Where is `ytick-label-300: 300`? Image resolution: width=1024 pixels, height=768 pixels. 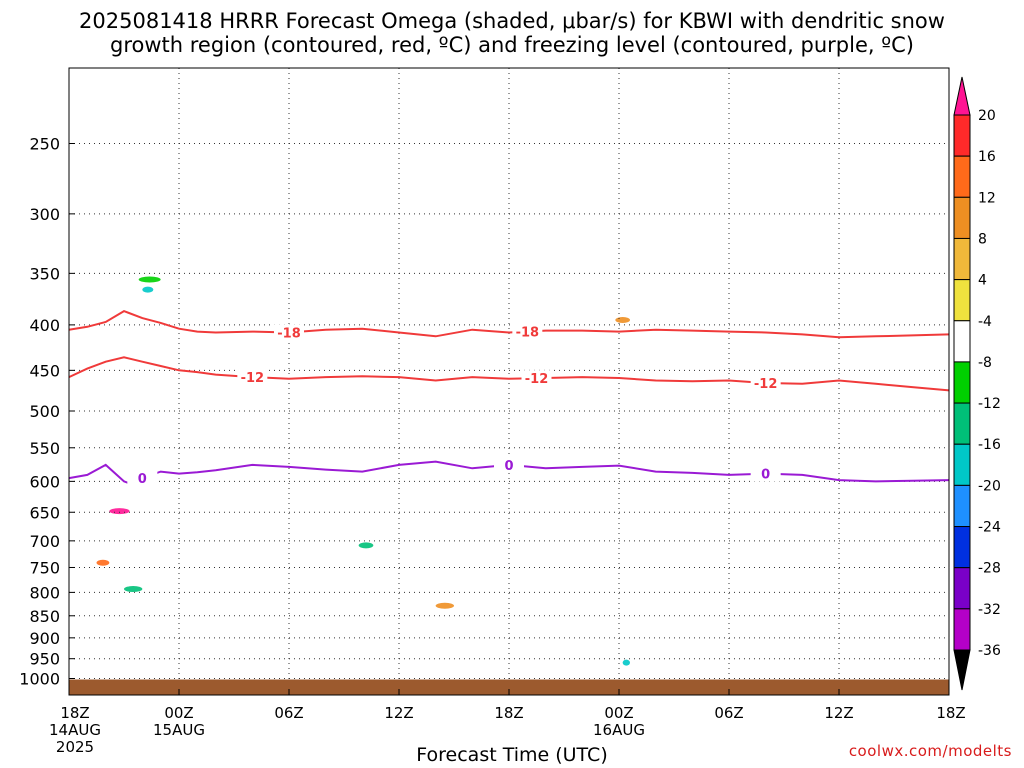 ytick-label-300: 300 is located at coordinates (44, 214).